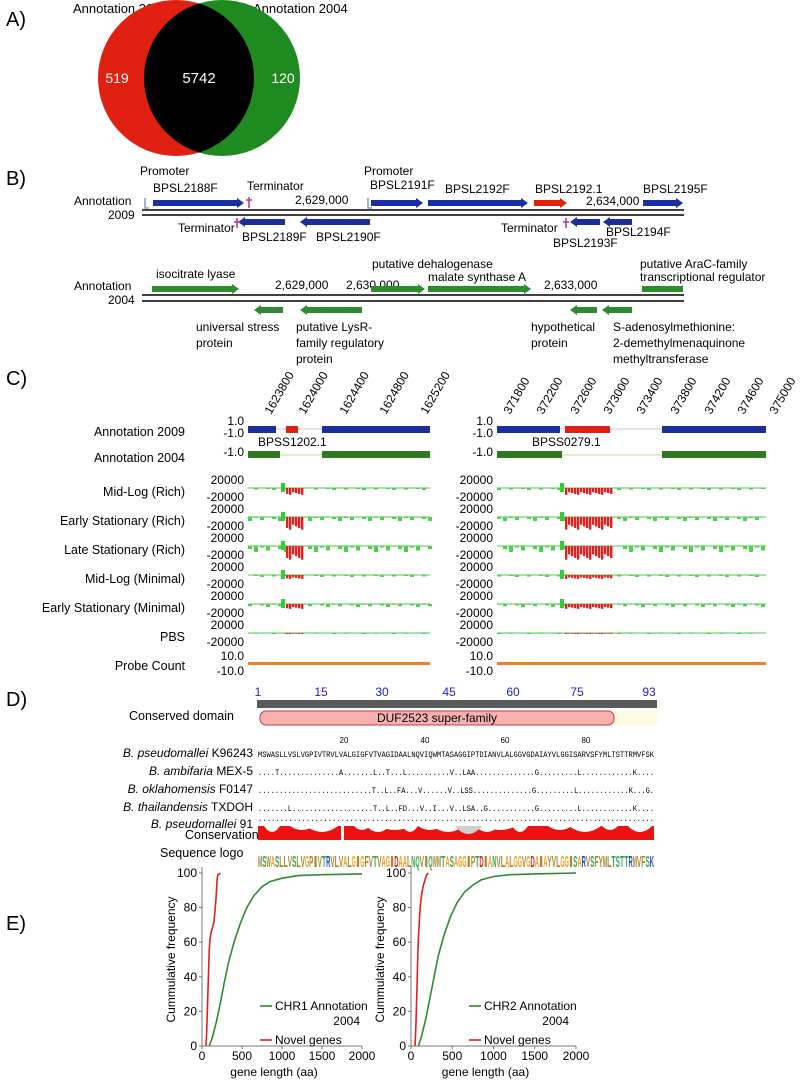 The width and height of the screenshot is (804, 1080). What do you see at coordinates (342, 833) in the screenshot?
I see `conservation-gap` at bounding box center [342, 833].